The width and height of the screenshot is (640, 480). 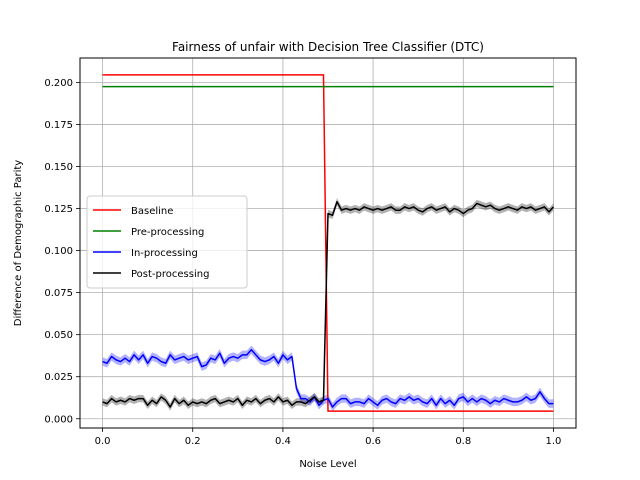 What do you see at coordinates (58, 377) in the screenshot?
I see `y-tick-label: 0.025` at bounding box center [58, 377].